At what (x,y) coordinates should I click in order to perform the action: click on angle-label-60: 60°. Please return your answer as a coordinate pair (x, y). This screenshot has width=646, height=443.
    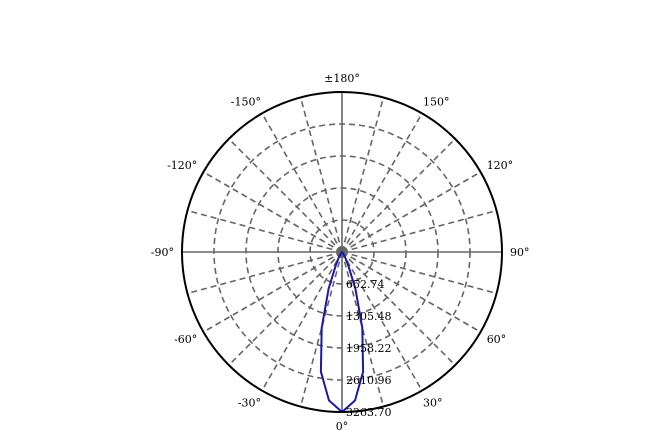
    Looking at the image, I should click on (497, 339).